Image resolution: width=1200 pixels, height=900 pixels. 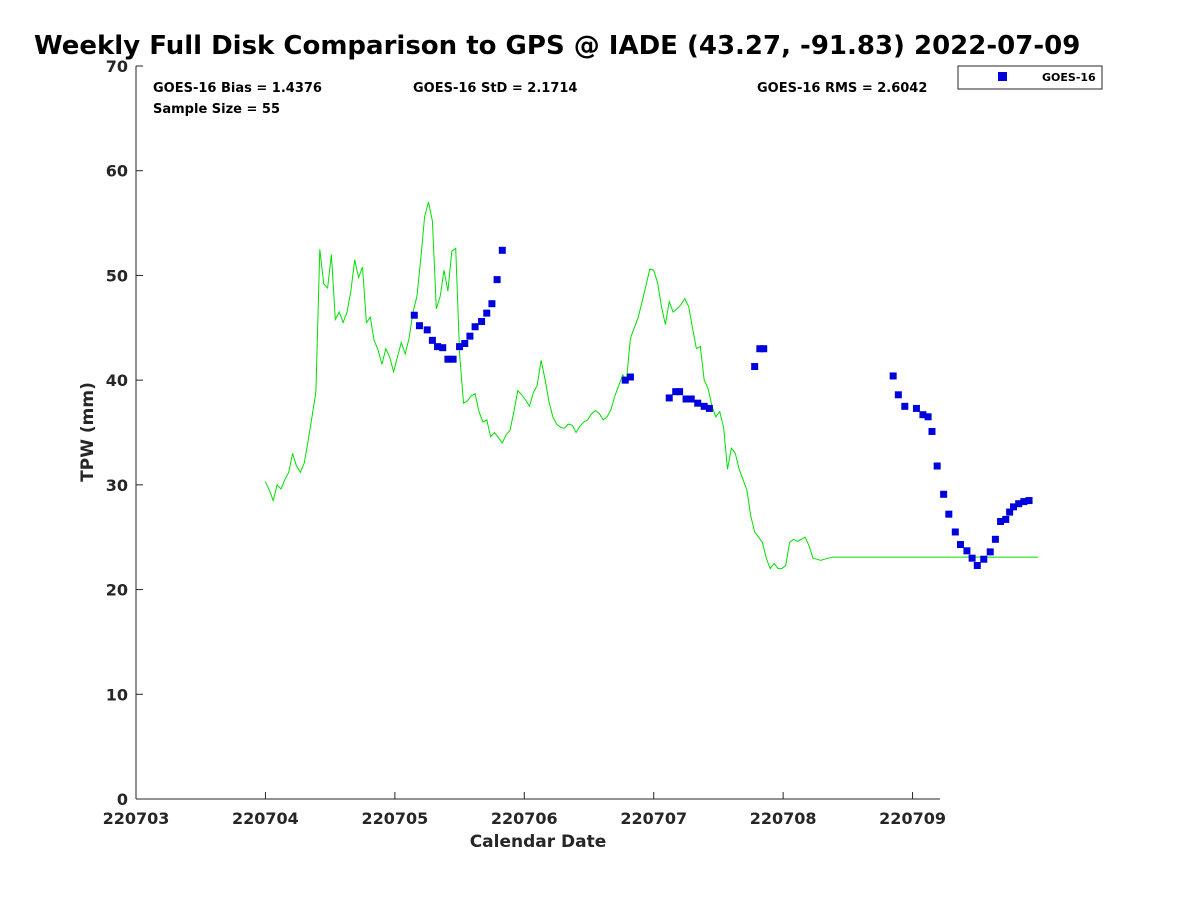 I want to click on y-tick-label: 40, so click(x=117, y=380).